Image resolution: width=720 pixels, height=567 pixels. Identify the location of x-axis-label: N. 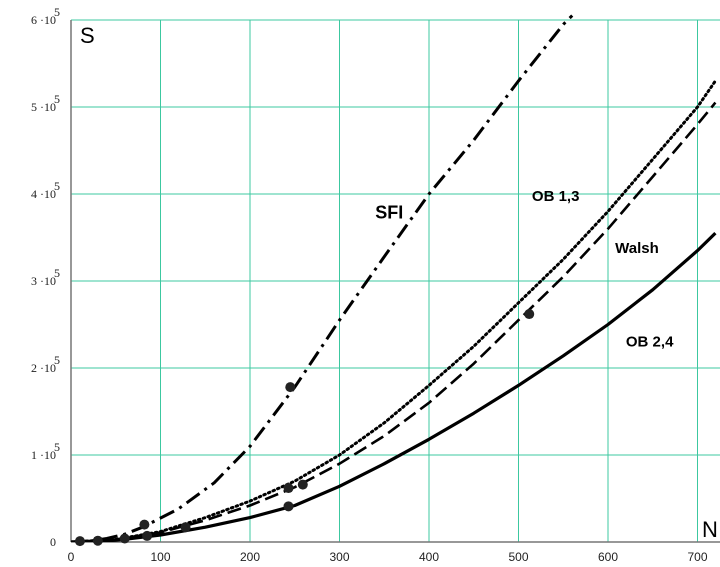
(710, 529).